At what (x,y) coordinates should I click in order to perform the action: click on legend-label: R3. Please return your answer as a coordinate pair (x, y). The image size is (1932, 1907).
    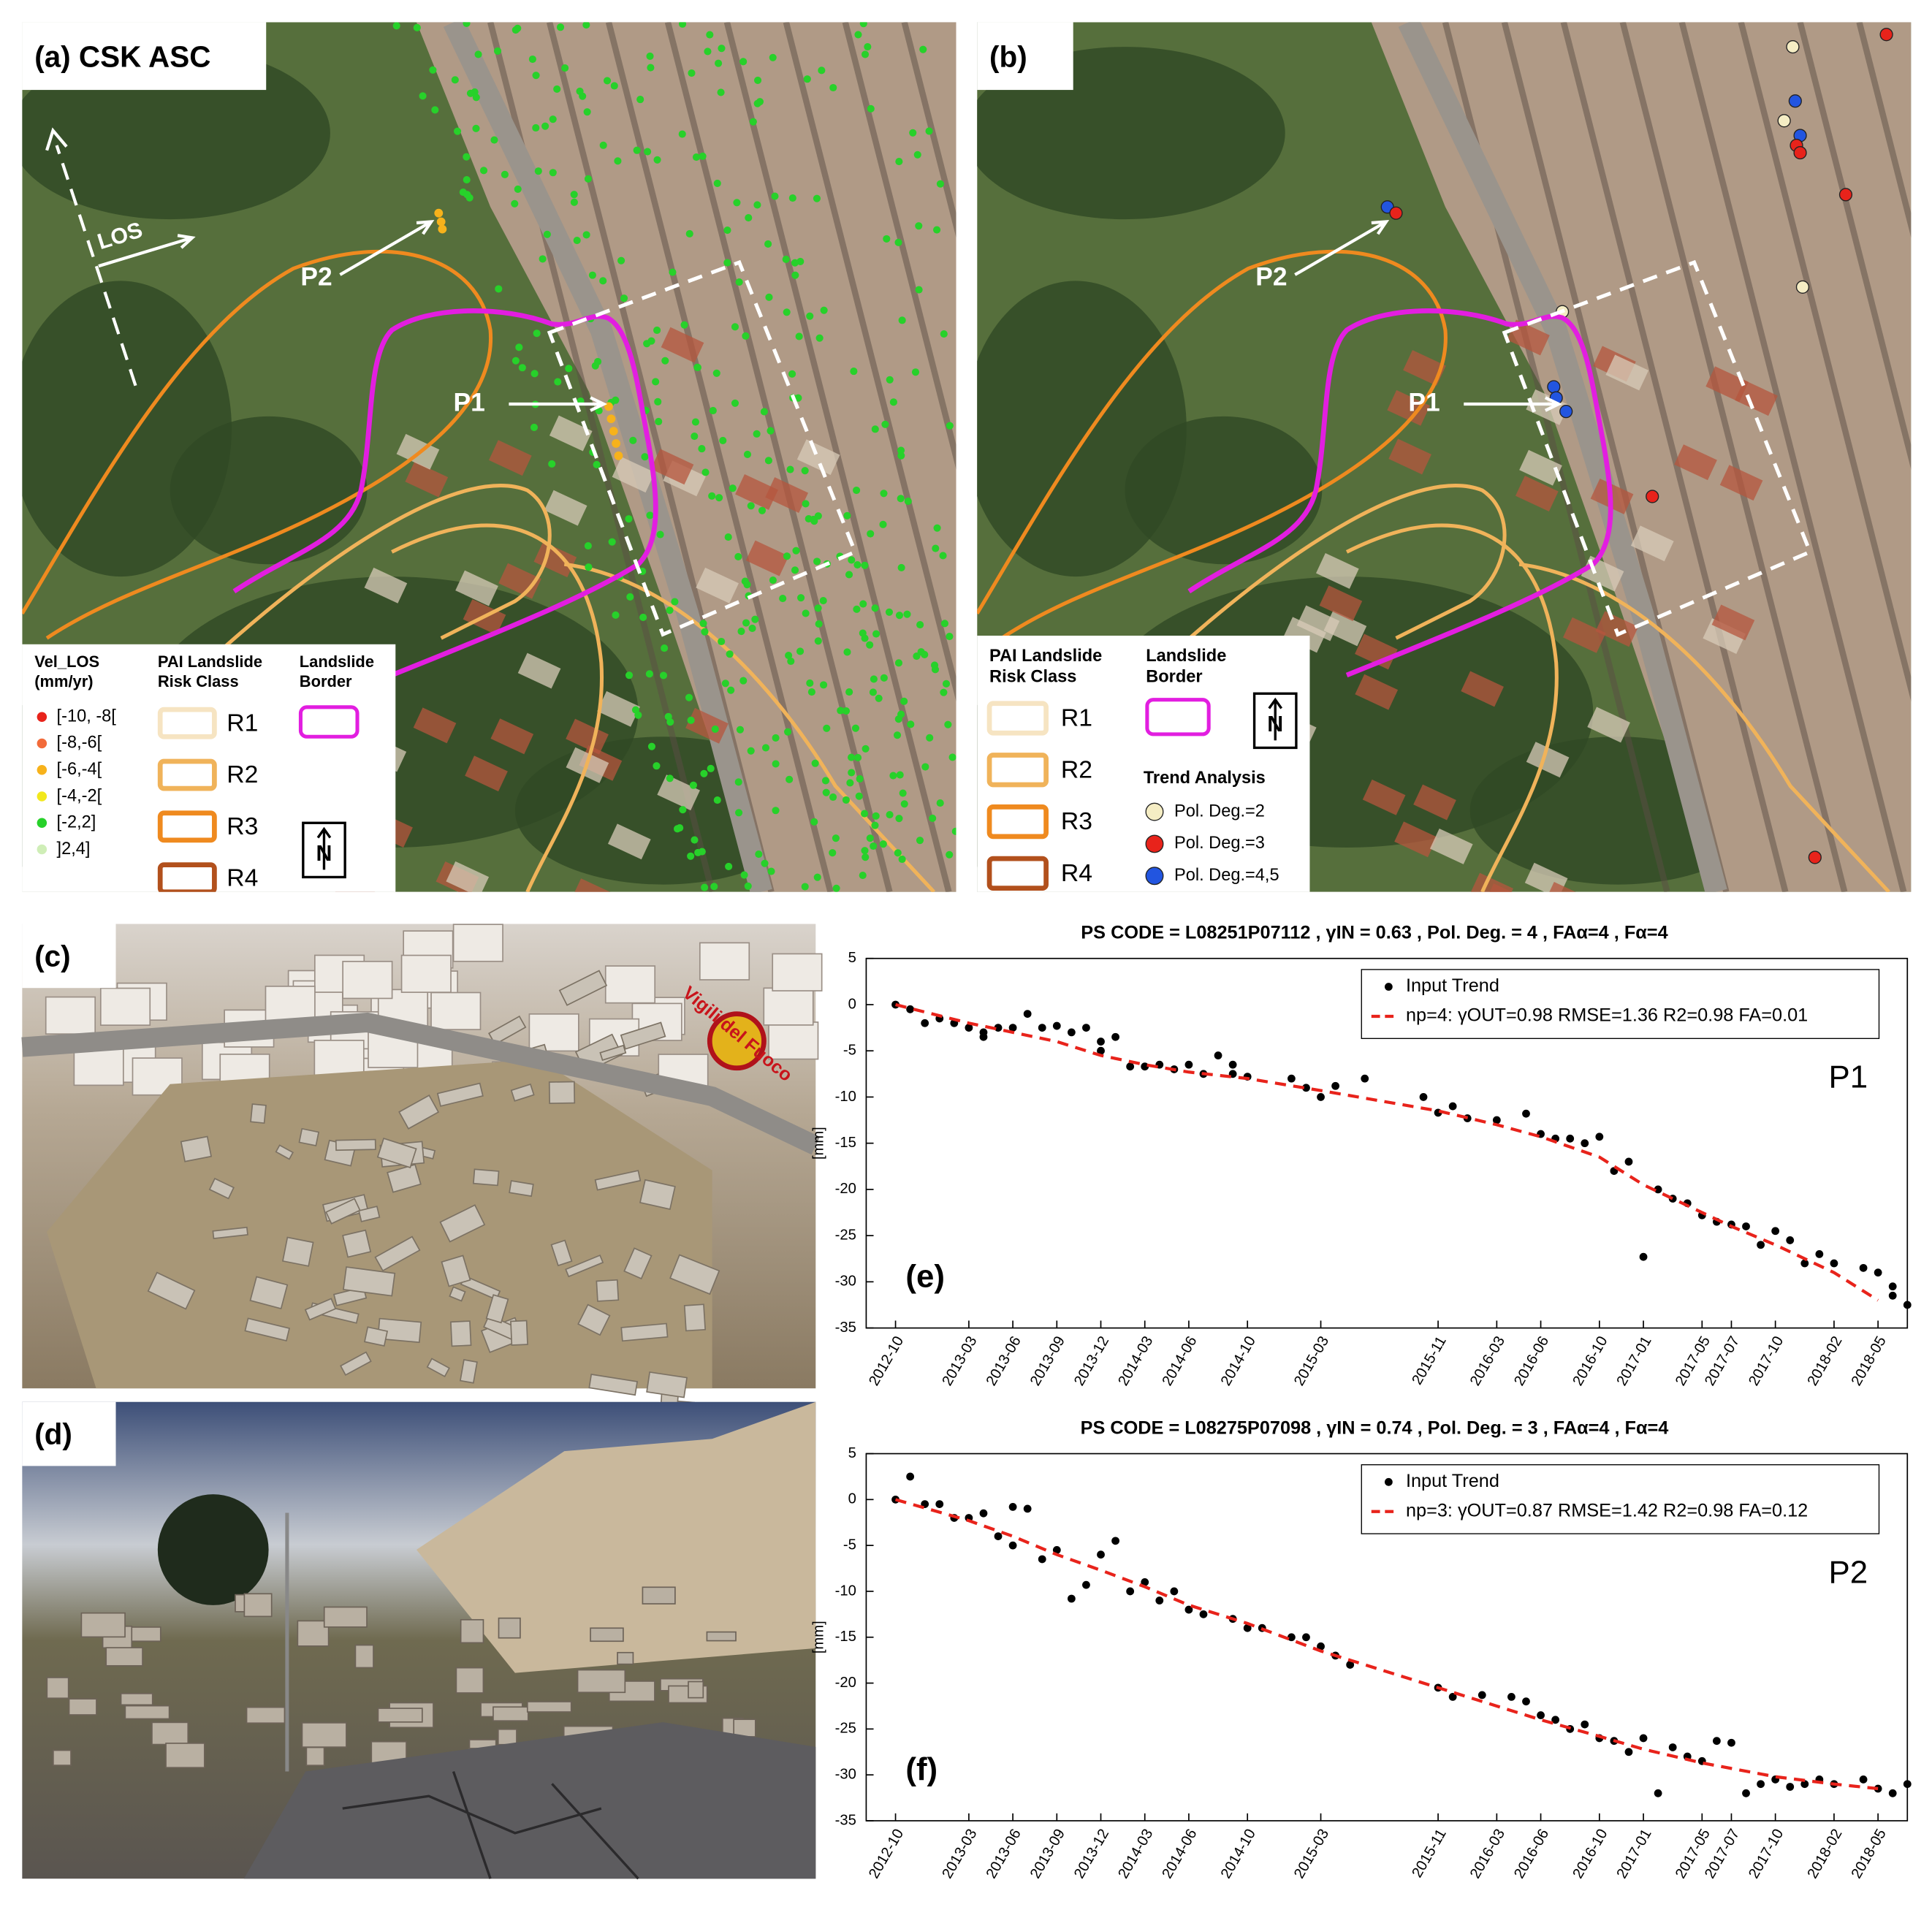
    Looking at the image, I should click on (1076, 821).